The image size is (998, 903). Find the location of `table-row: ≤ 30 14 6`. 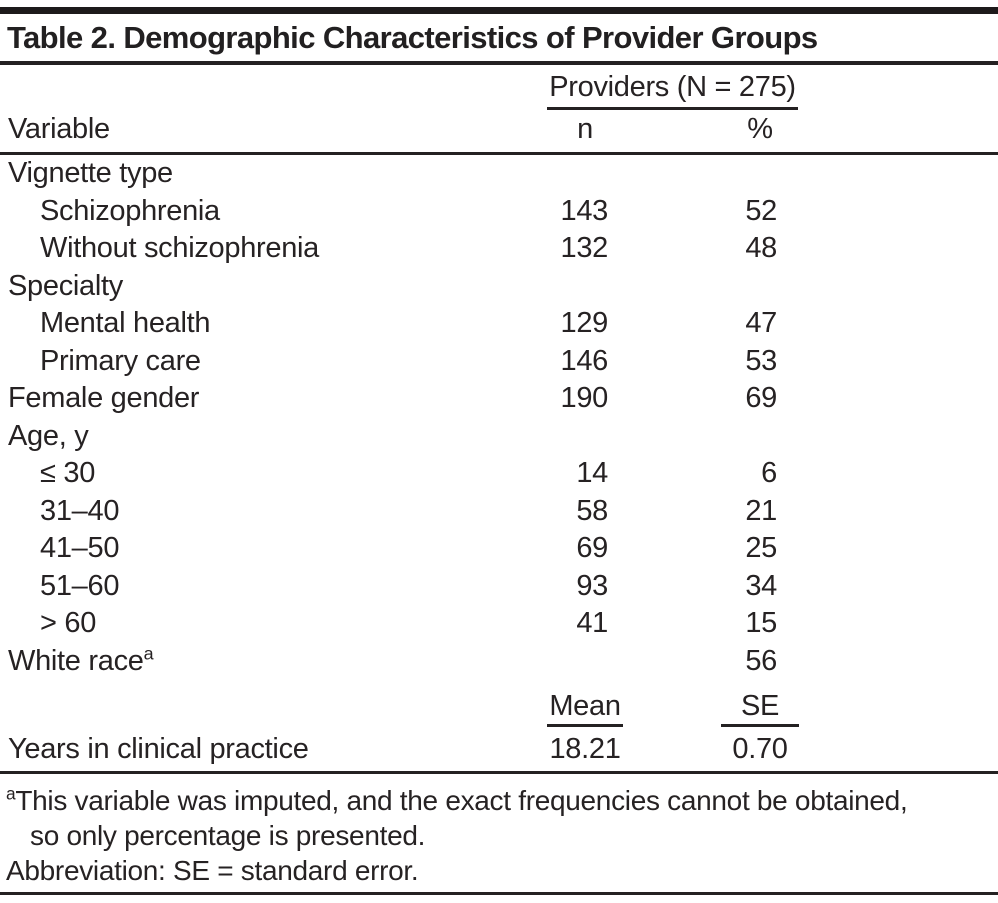

table-row: ≤ 30 14 6 is located at coordinates (499, 474).